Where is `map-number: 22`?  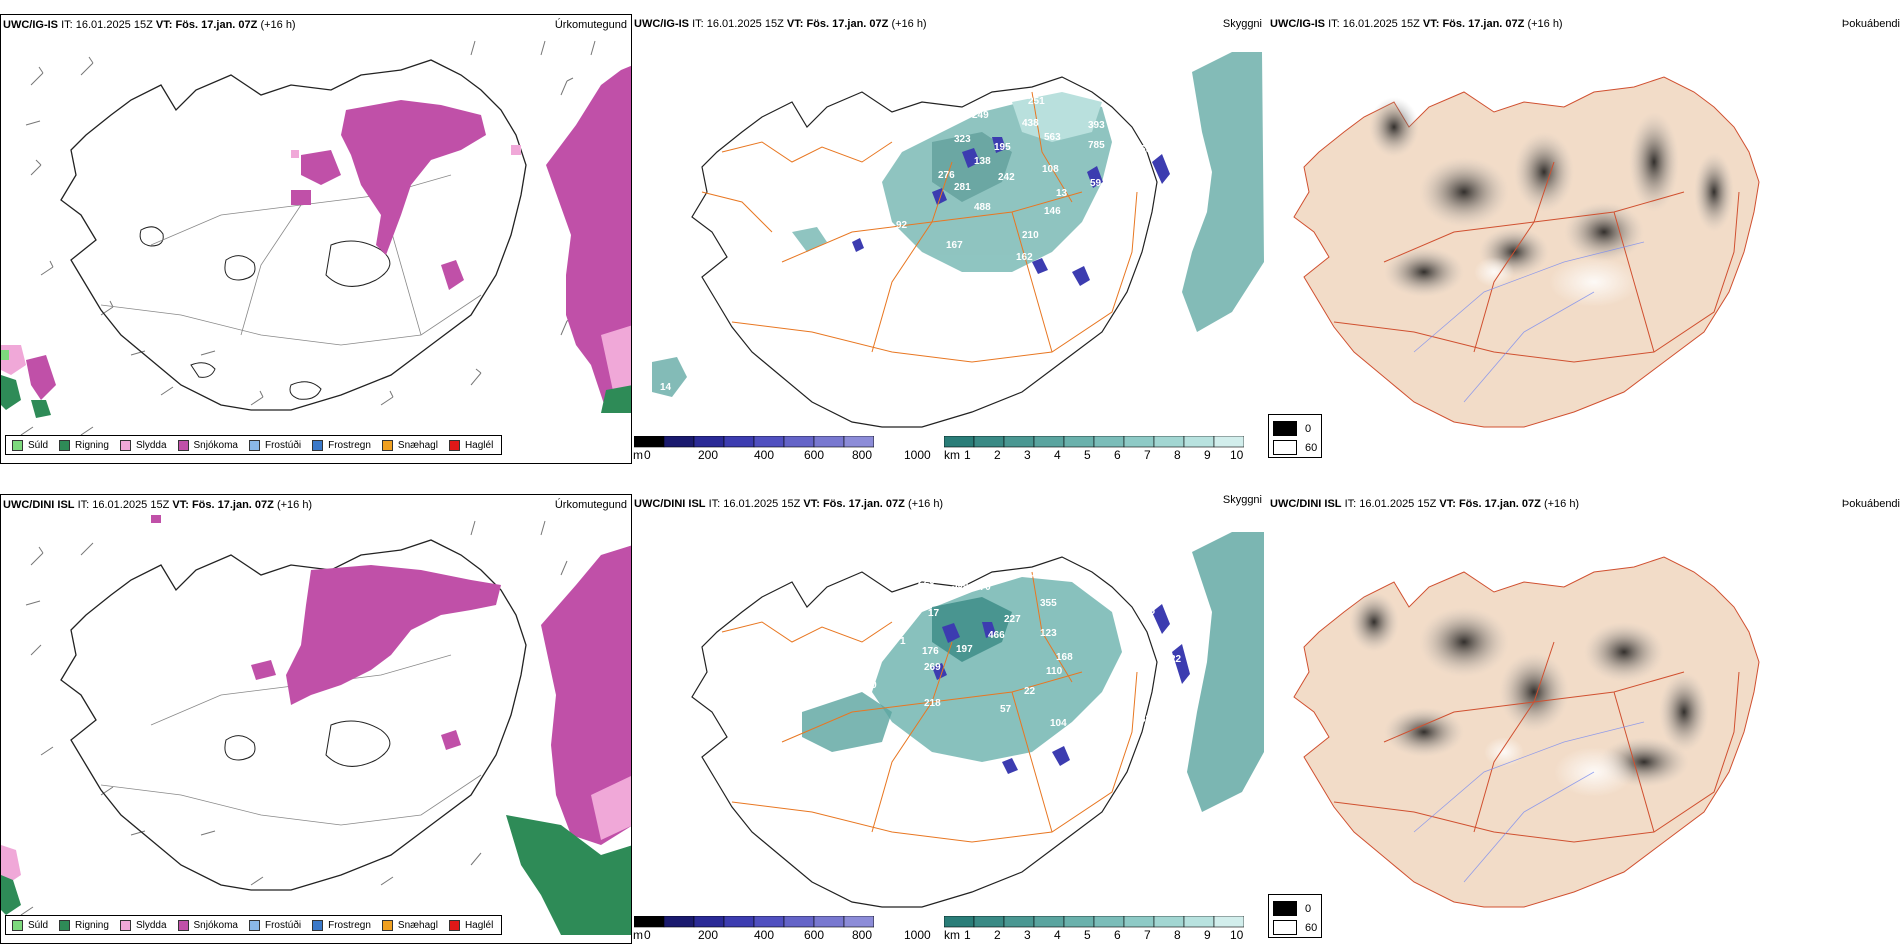 map-number: 22 is located at coordinates (1176, 659).